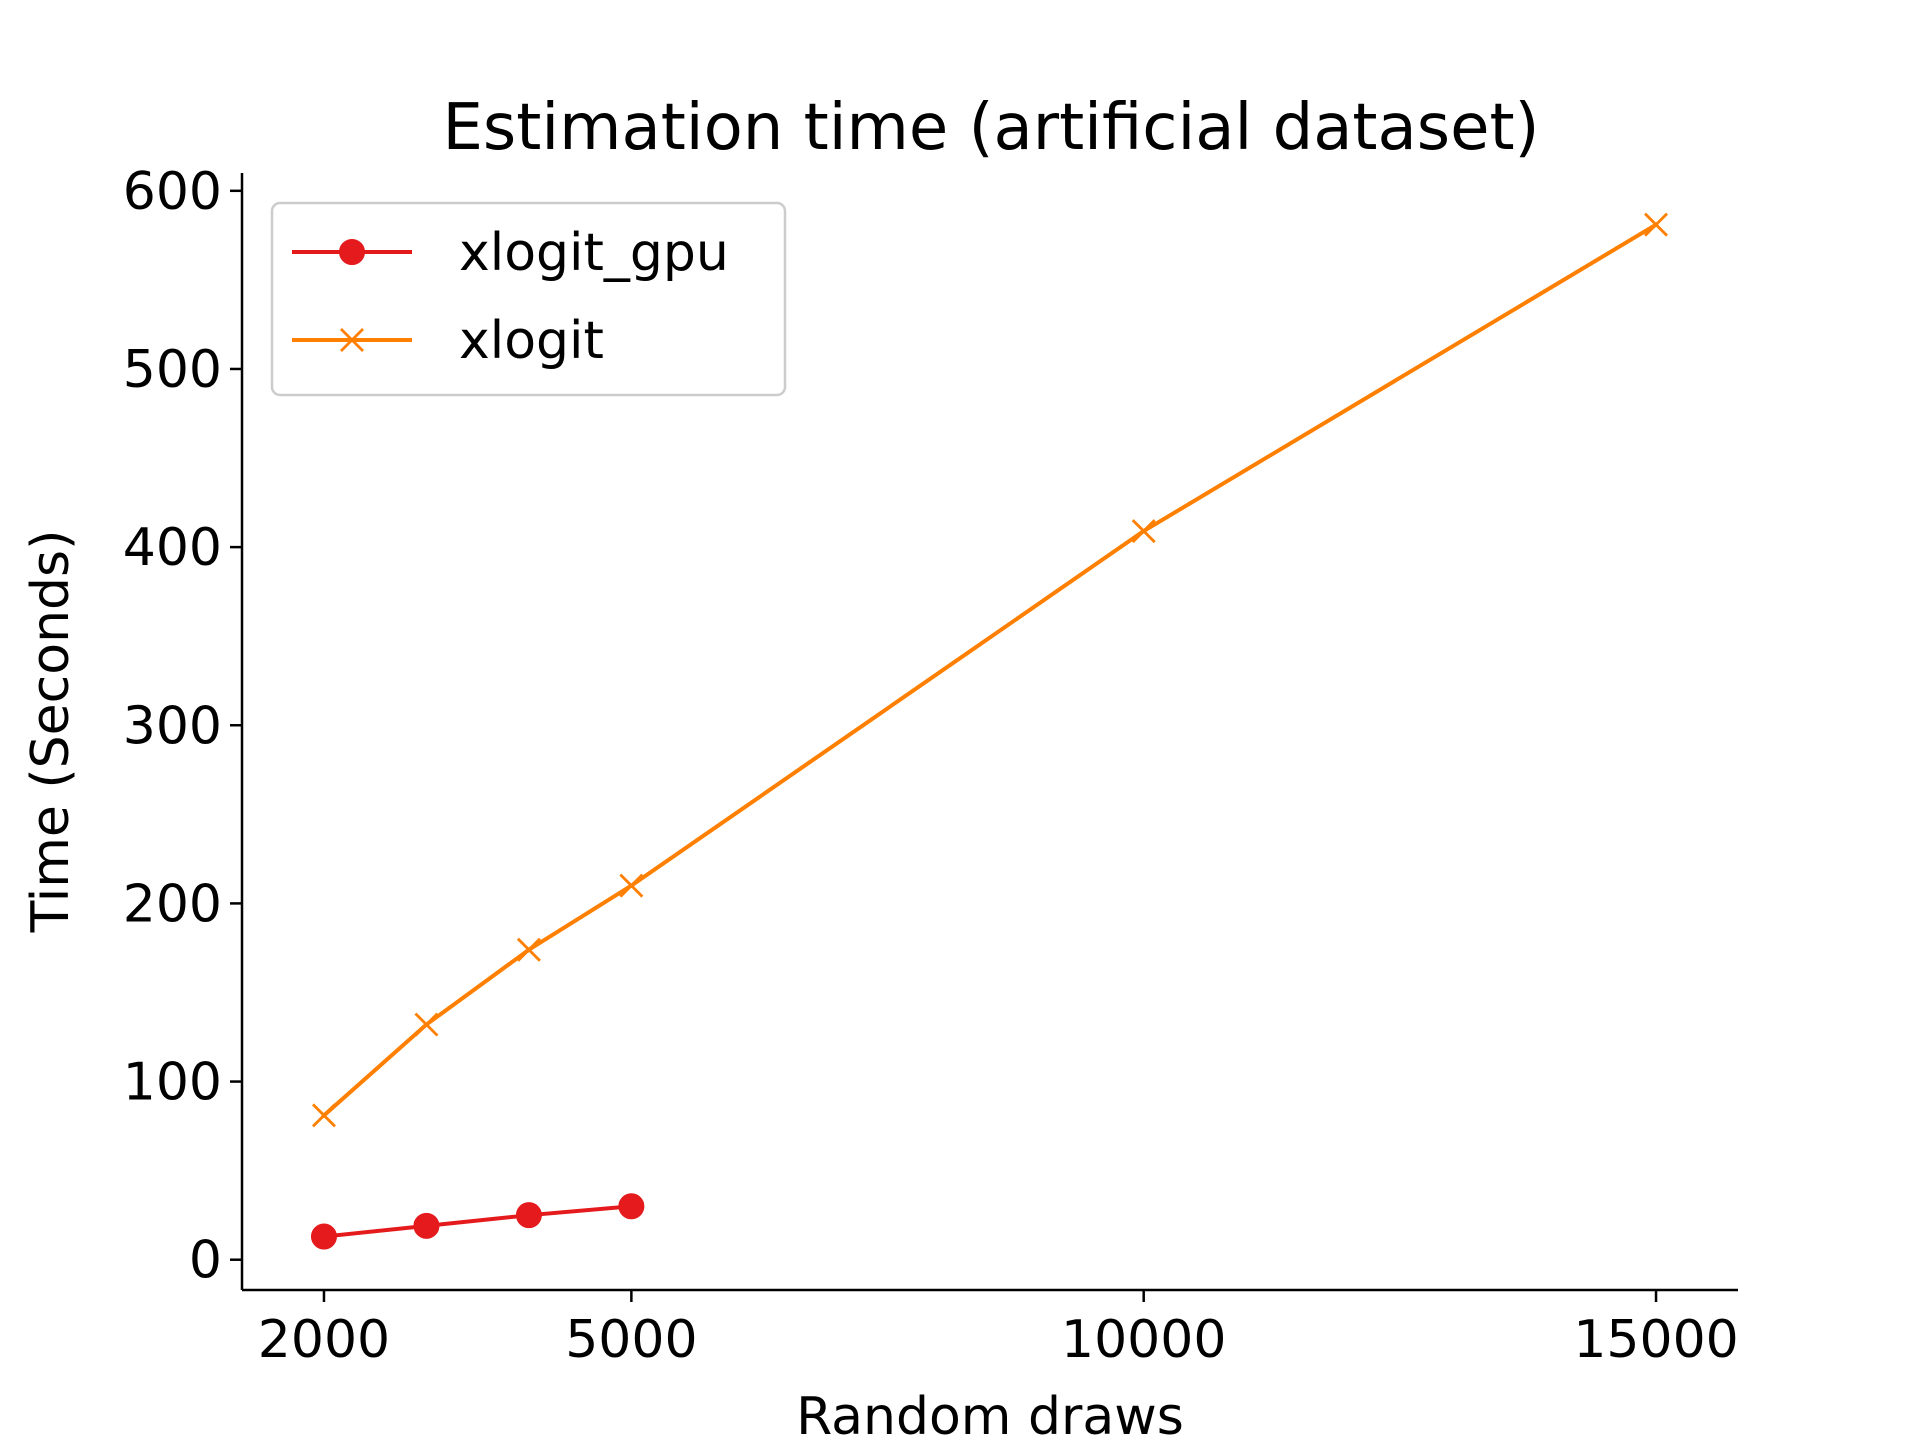  Describe the element at coordinates (1655, 1340) in the screenshot. I see `x-tick-label: 15000` at that location.